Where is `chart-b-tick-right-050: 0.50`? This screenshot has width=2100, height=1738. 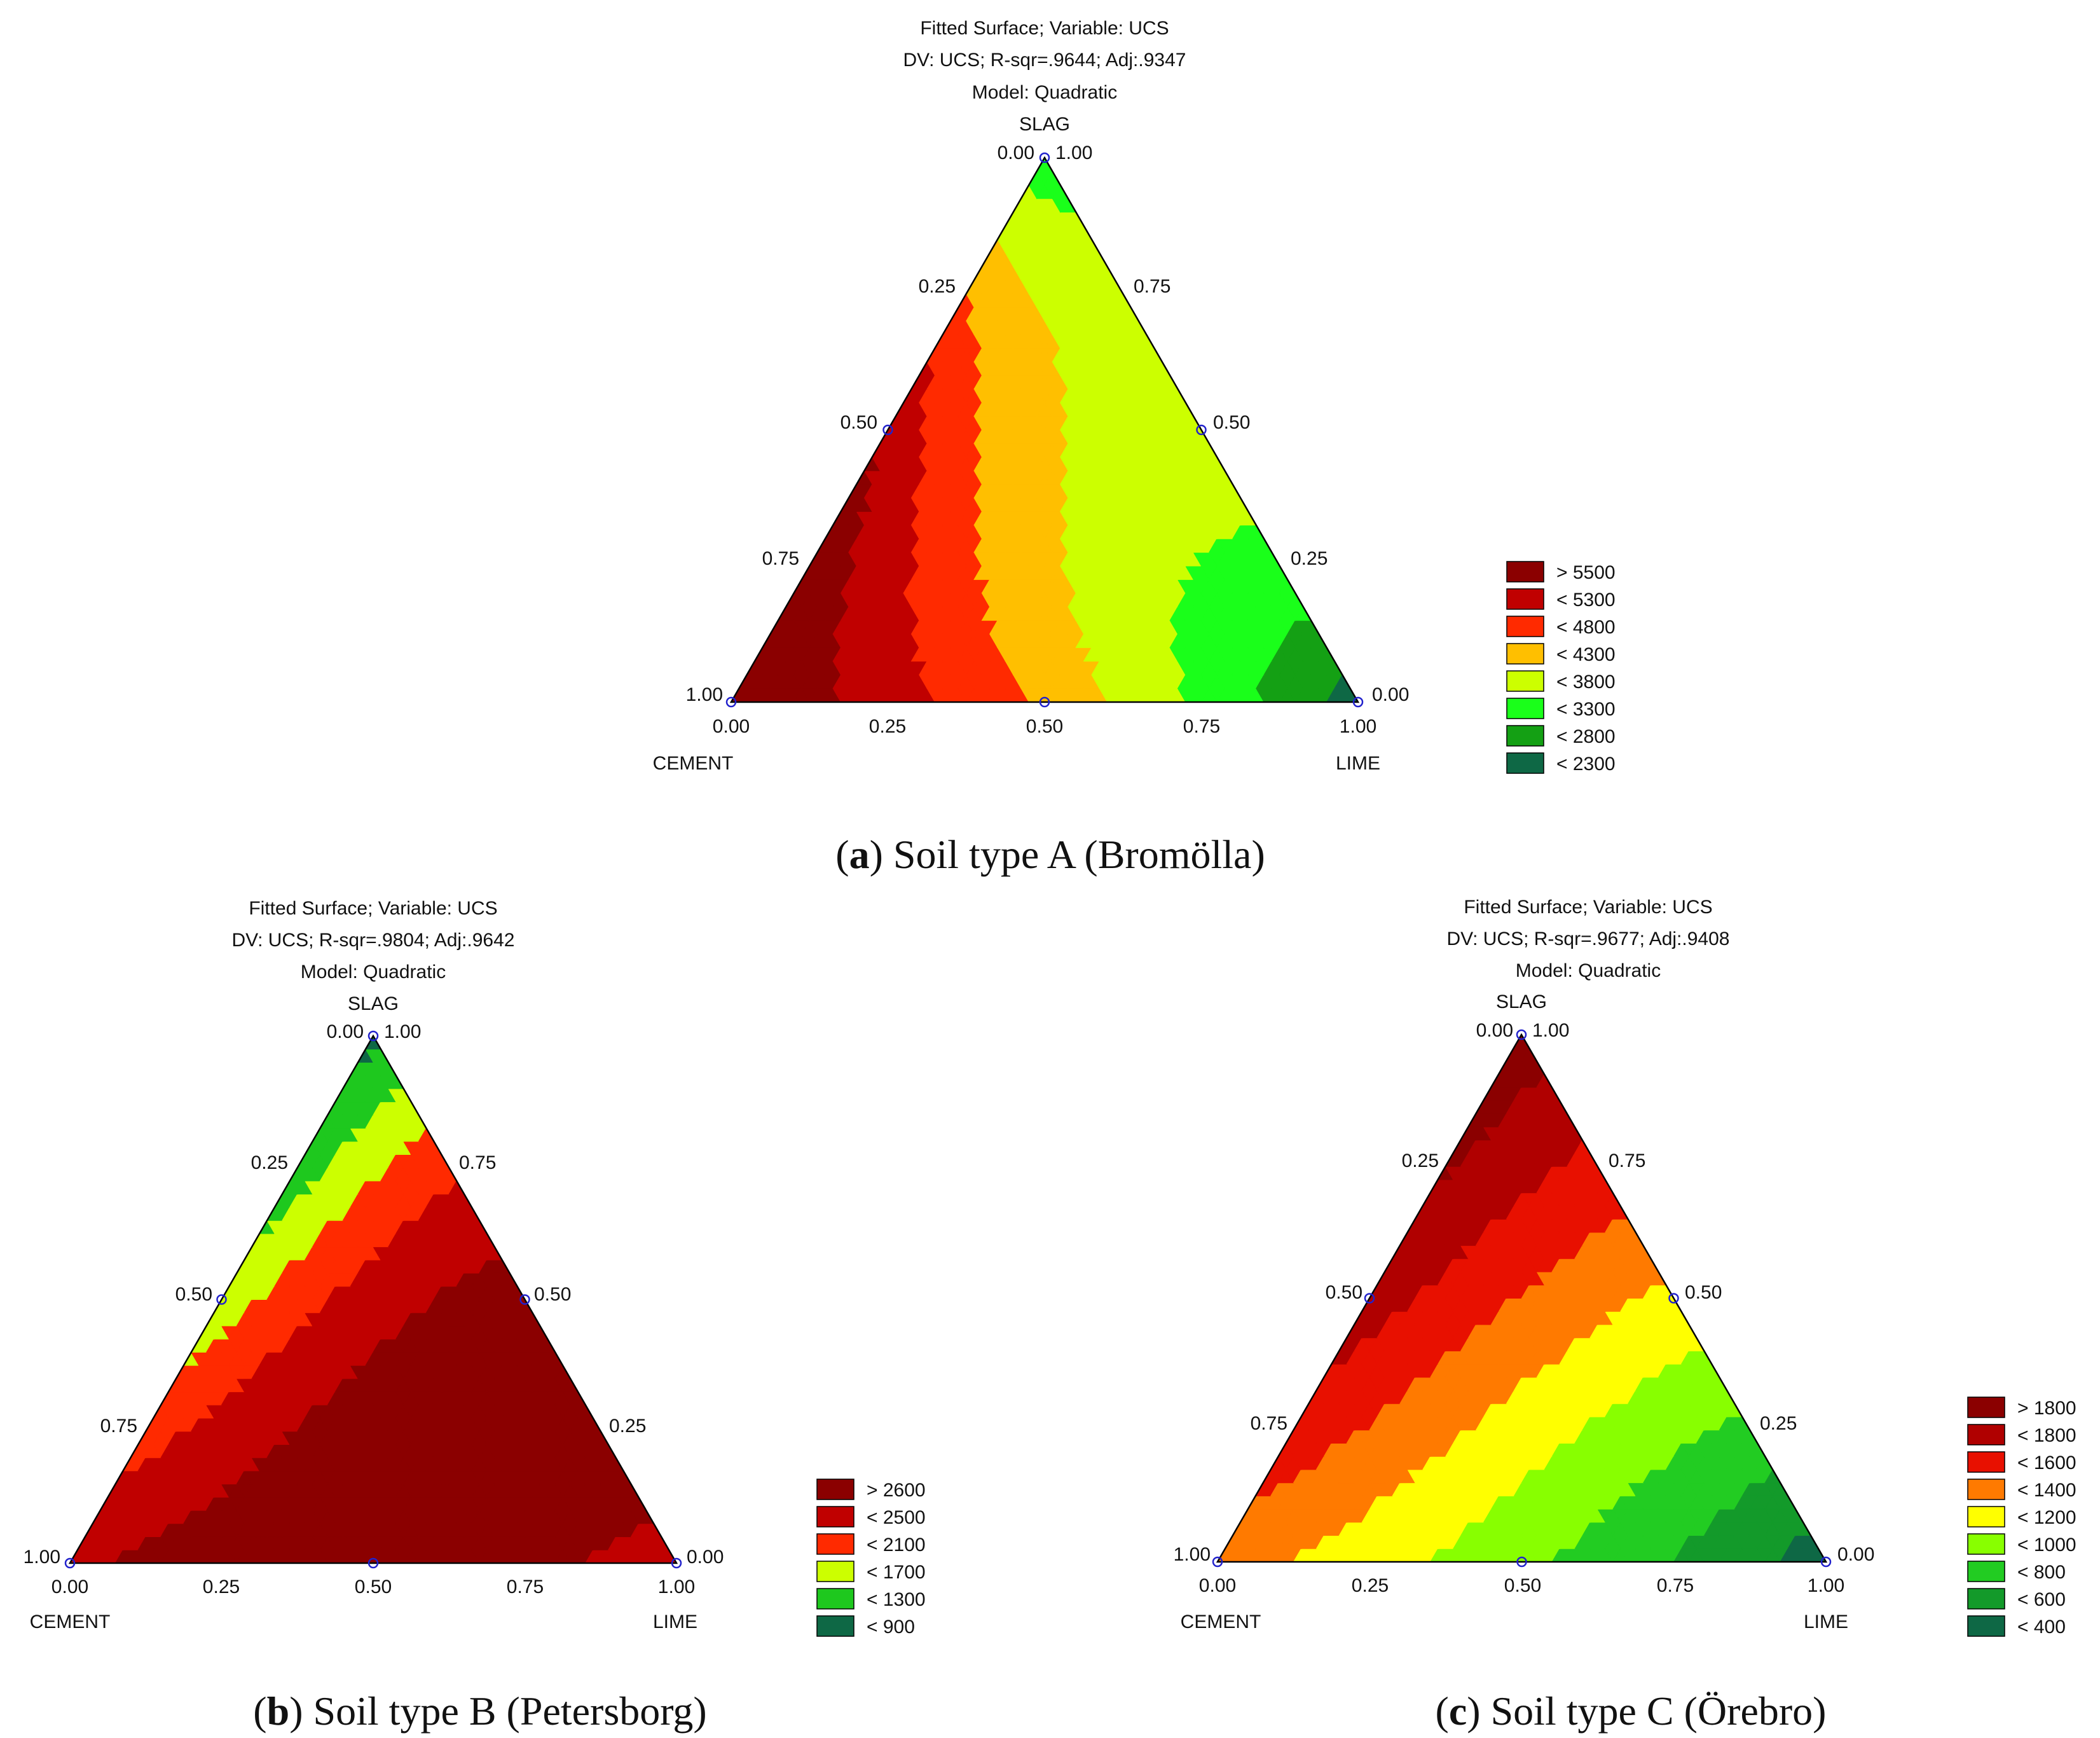
chart-b-tick-right-050: 0.50 is located at coordinates (552, 1294).